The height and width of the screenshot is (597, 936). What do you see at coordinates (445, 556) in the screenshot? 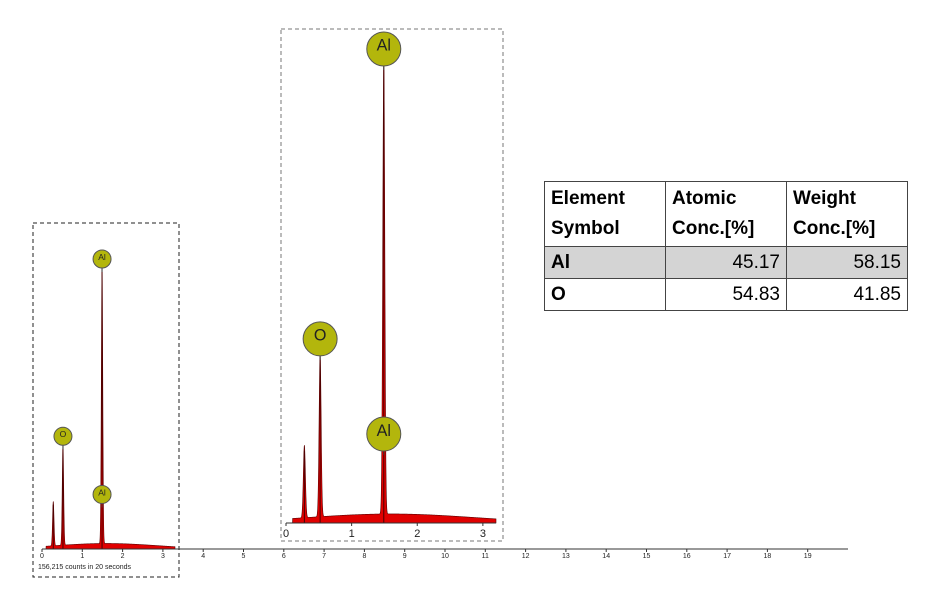
I see `x-tick-label: 10` at bounding box center [445, 556].